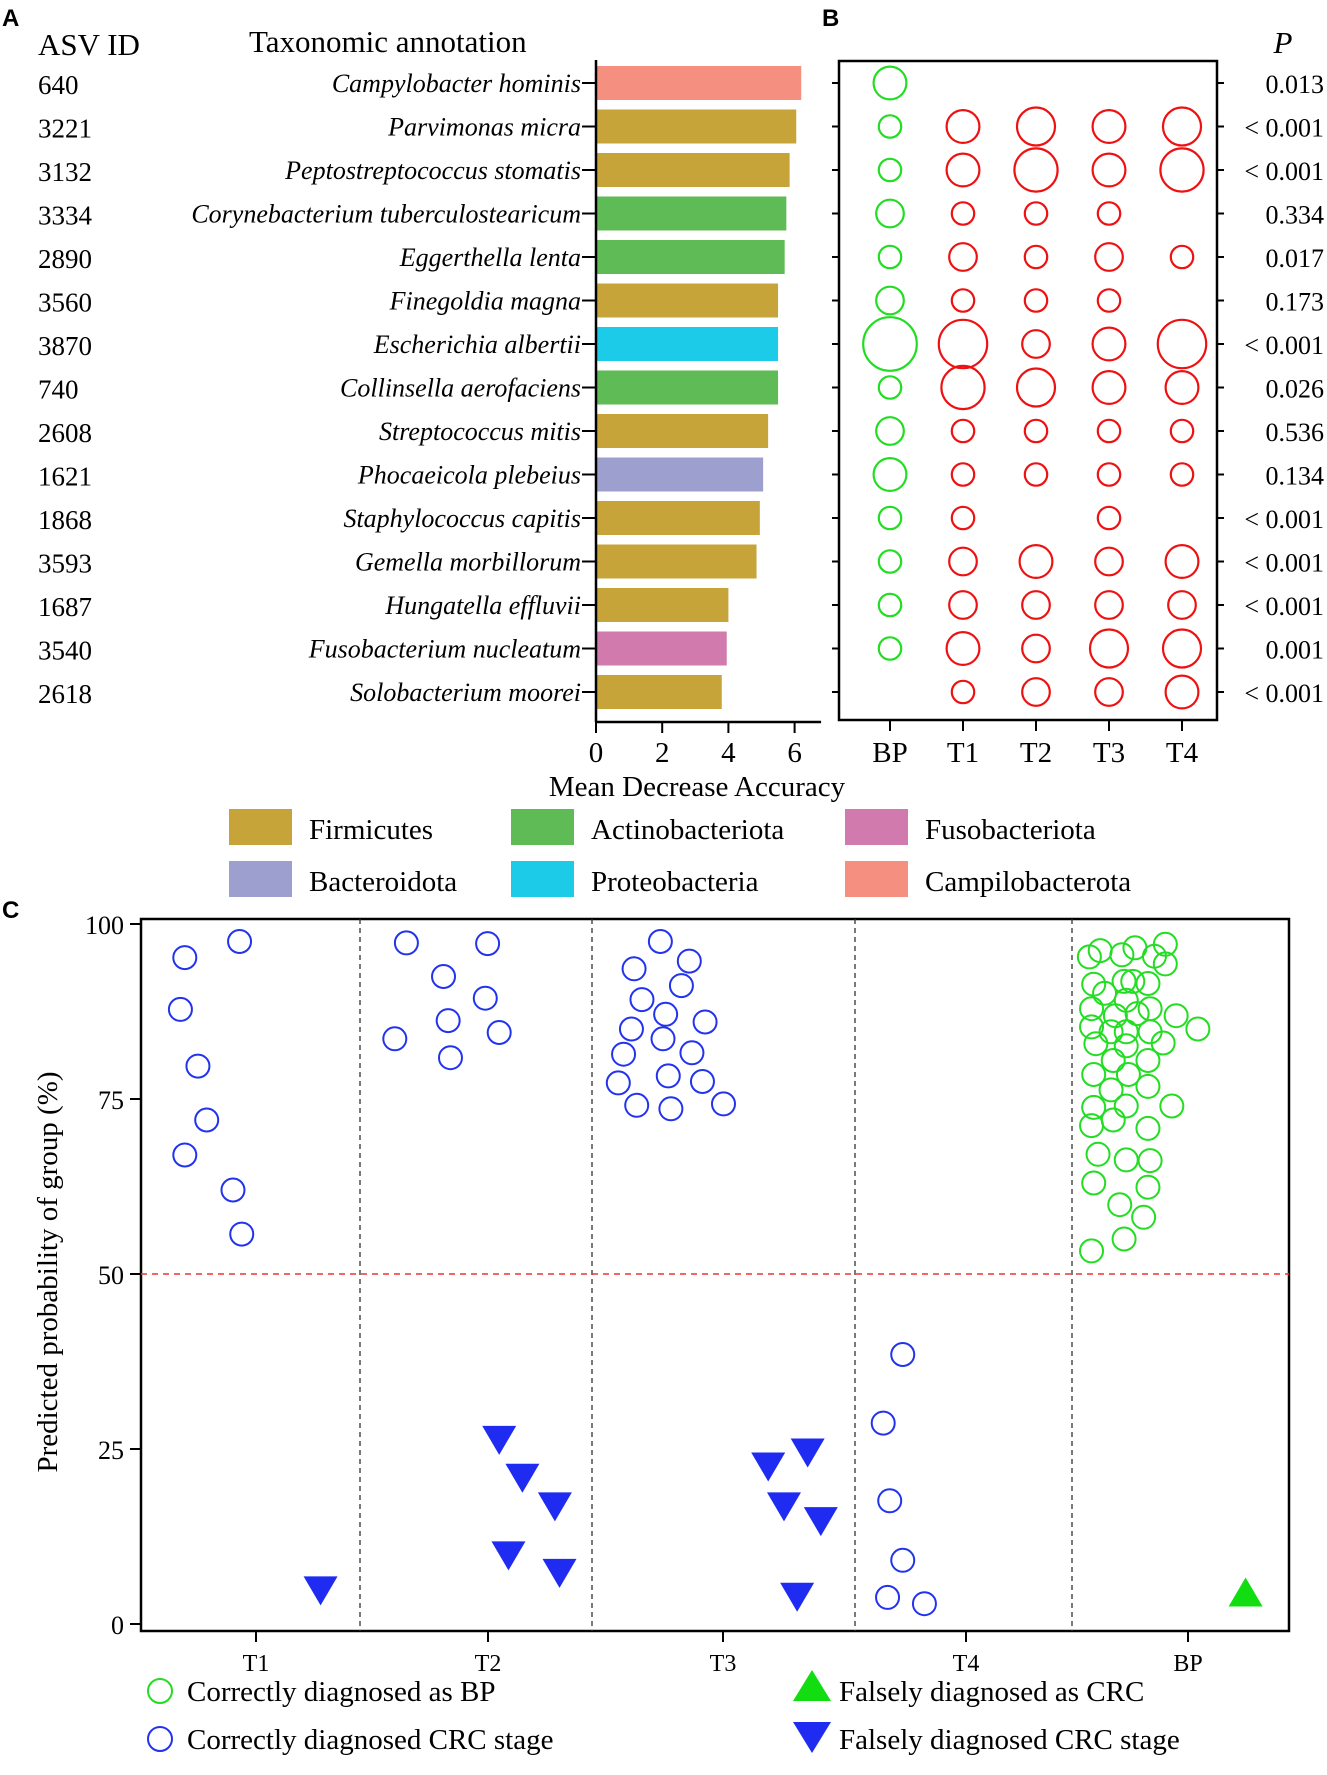  I want to click on p-value-header: P, so click(1283, 42).